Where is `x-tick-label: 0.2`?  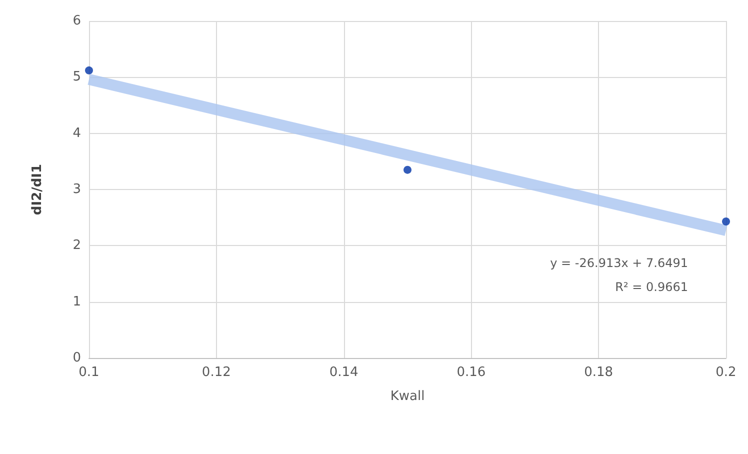 x-tick-label: 0.2 is located at coordinates (726, 372).